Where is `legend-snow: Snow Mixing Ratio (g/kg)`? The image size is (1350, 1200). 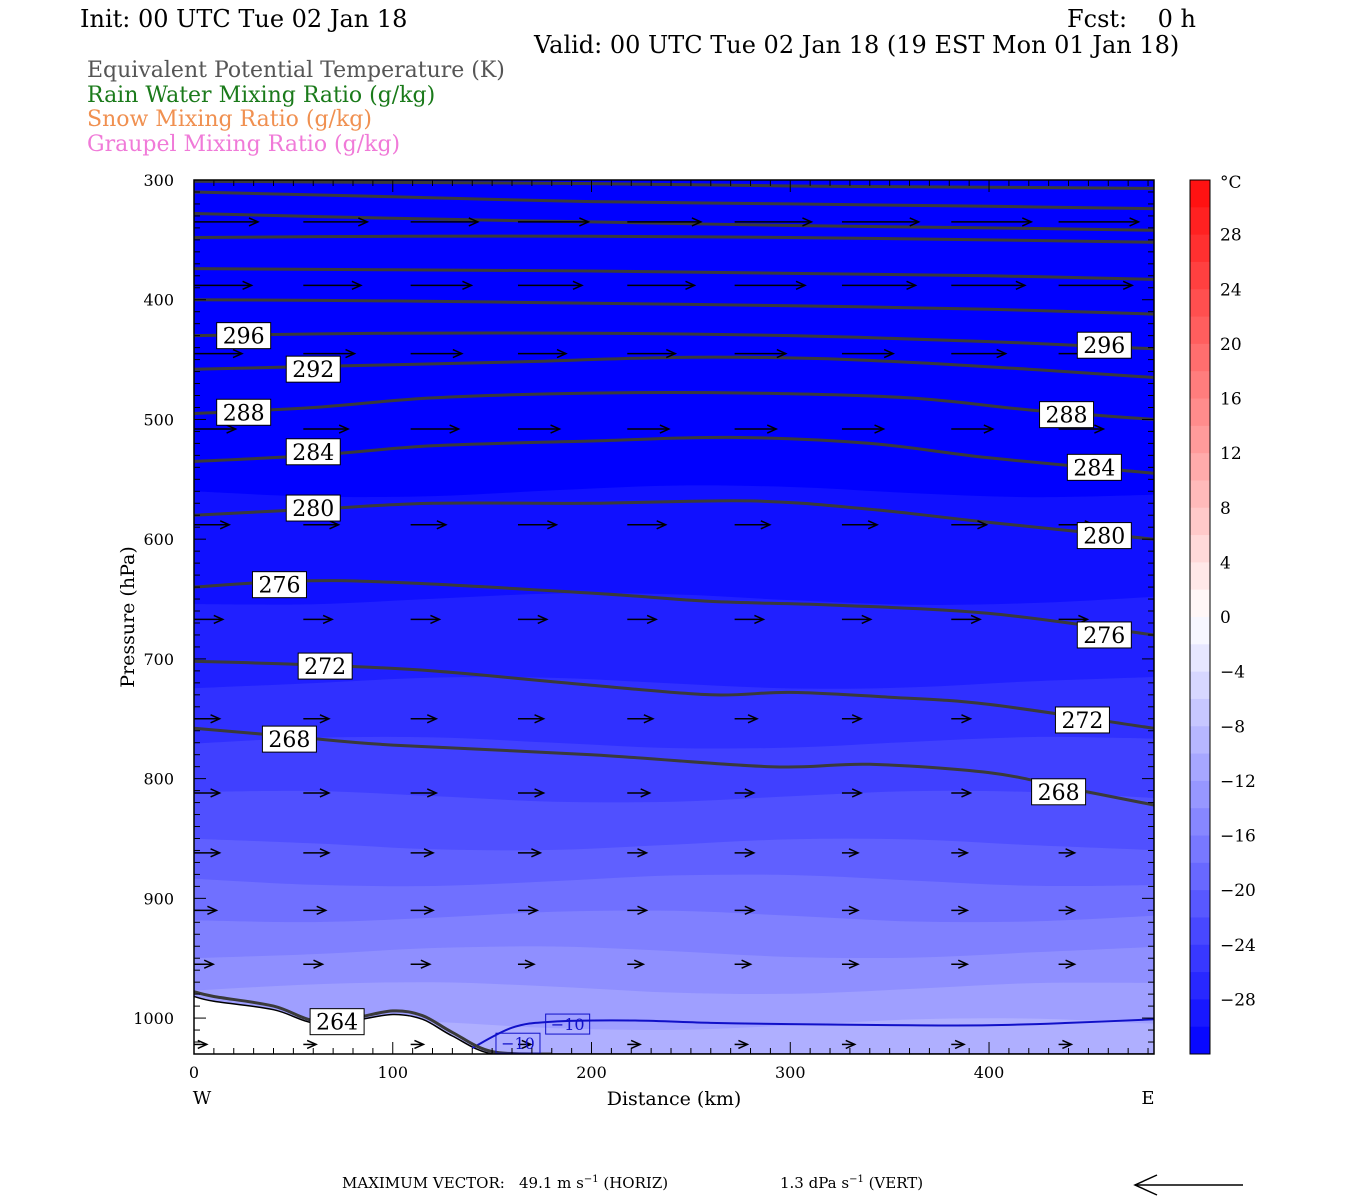 legend-snow: Snow Mixing Ratio (g/kg) is located at coordinates (229, 119).